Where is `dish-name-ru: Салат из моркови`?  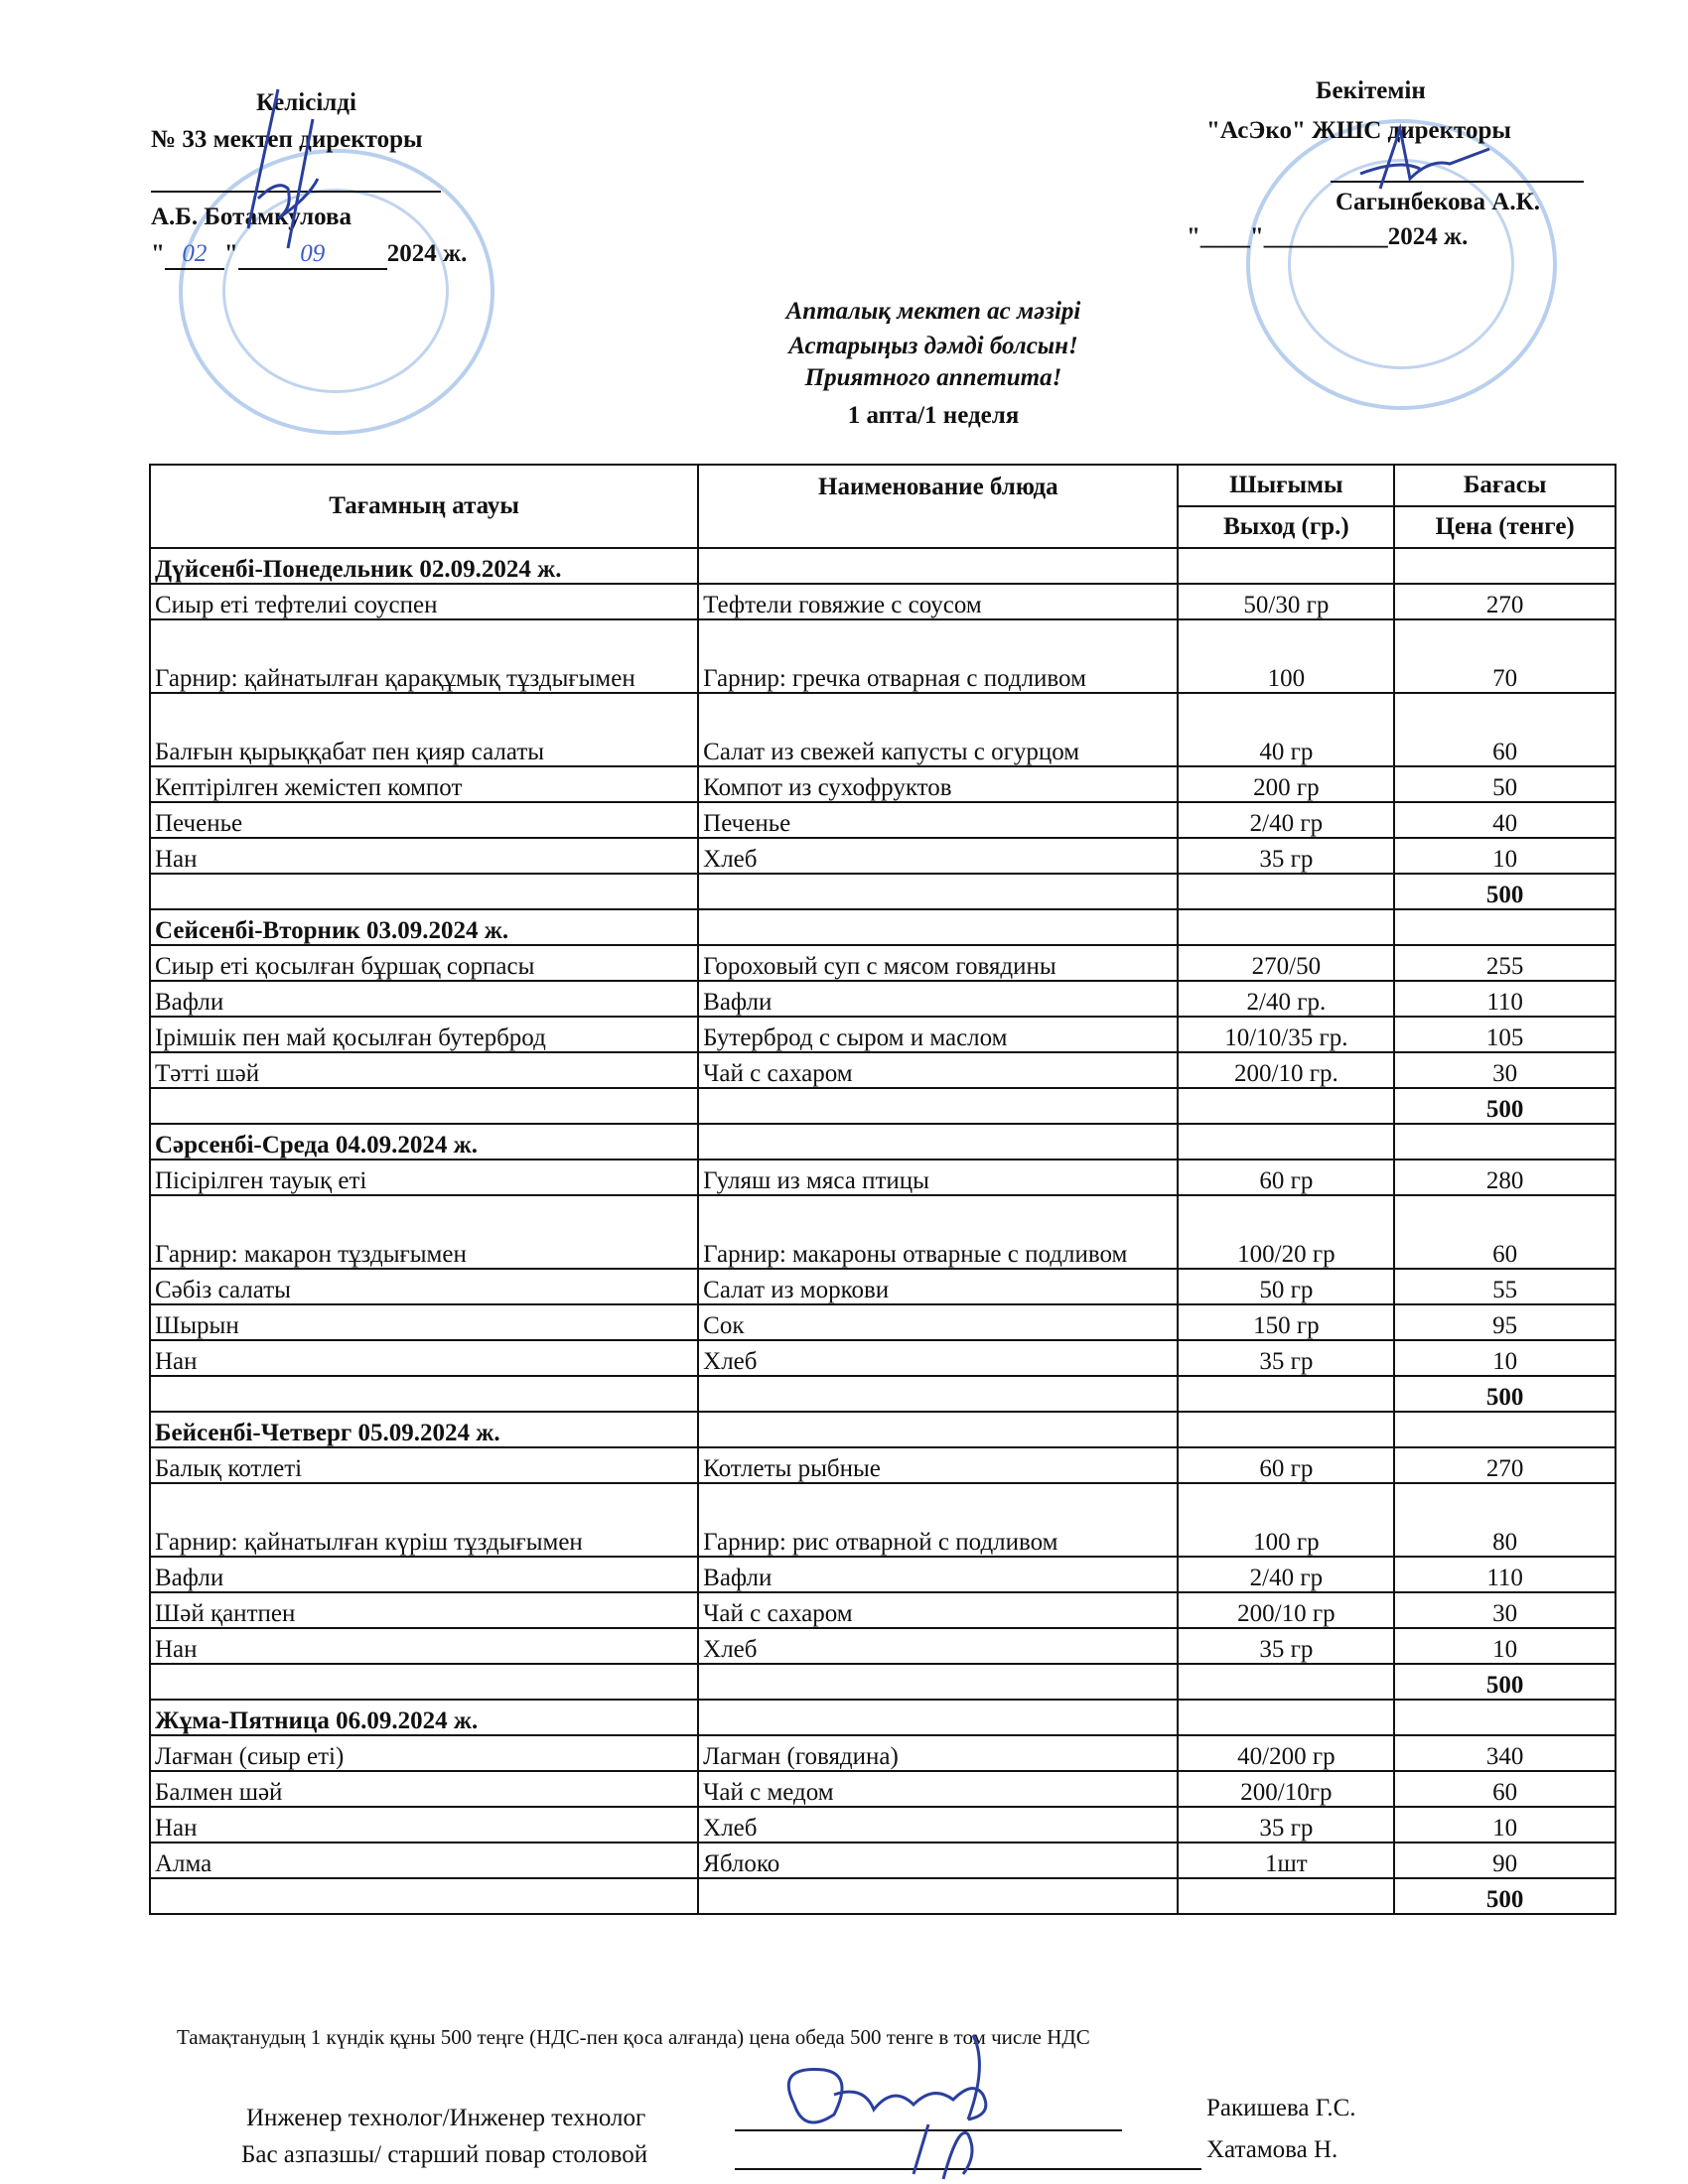
dish-name-ru: Салат из моркови is located at coordinates (938, 1286).